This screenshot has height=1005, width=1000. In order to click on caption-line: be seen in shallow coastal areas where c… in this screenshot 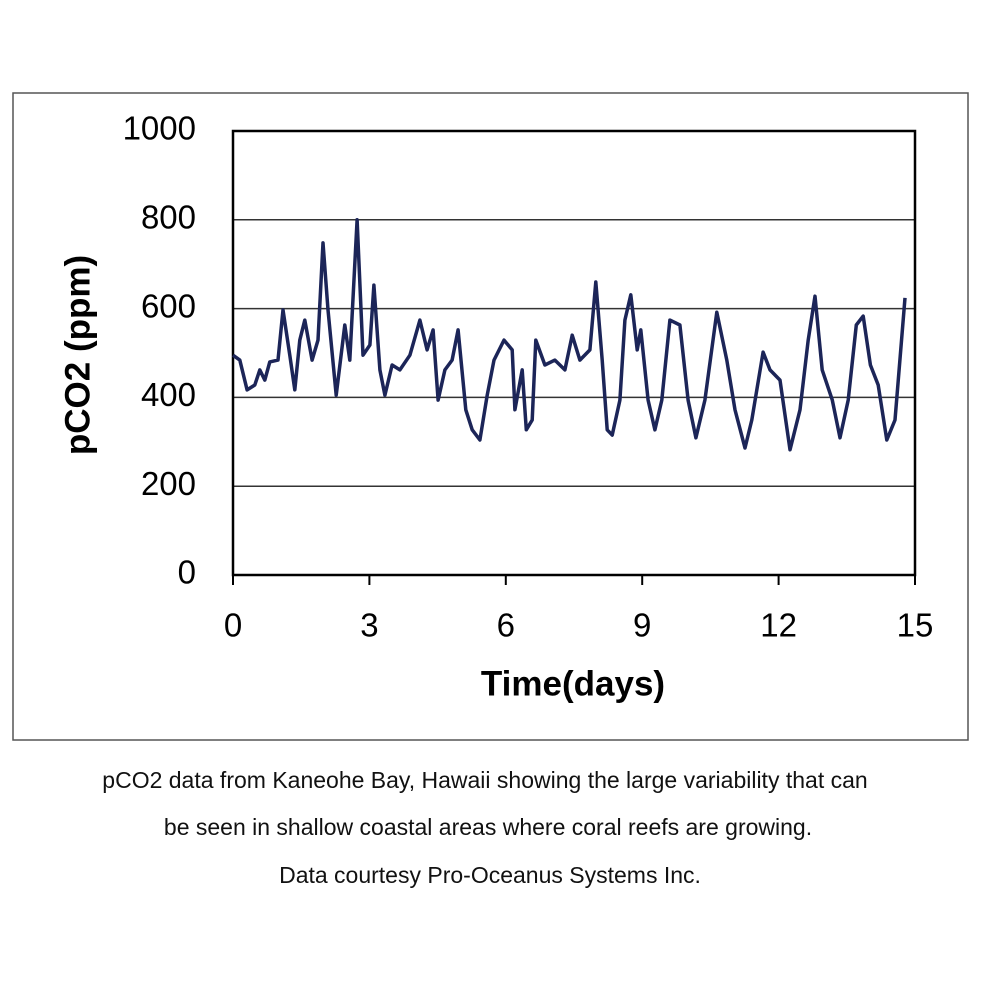, I will do `click(488, 827)`.